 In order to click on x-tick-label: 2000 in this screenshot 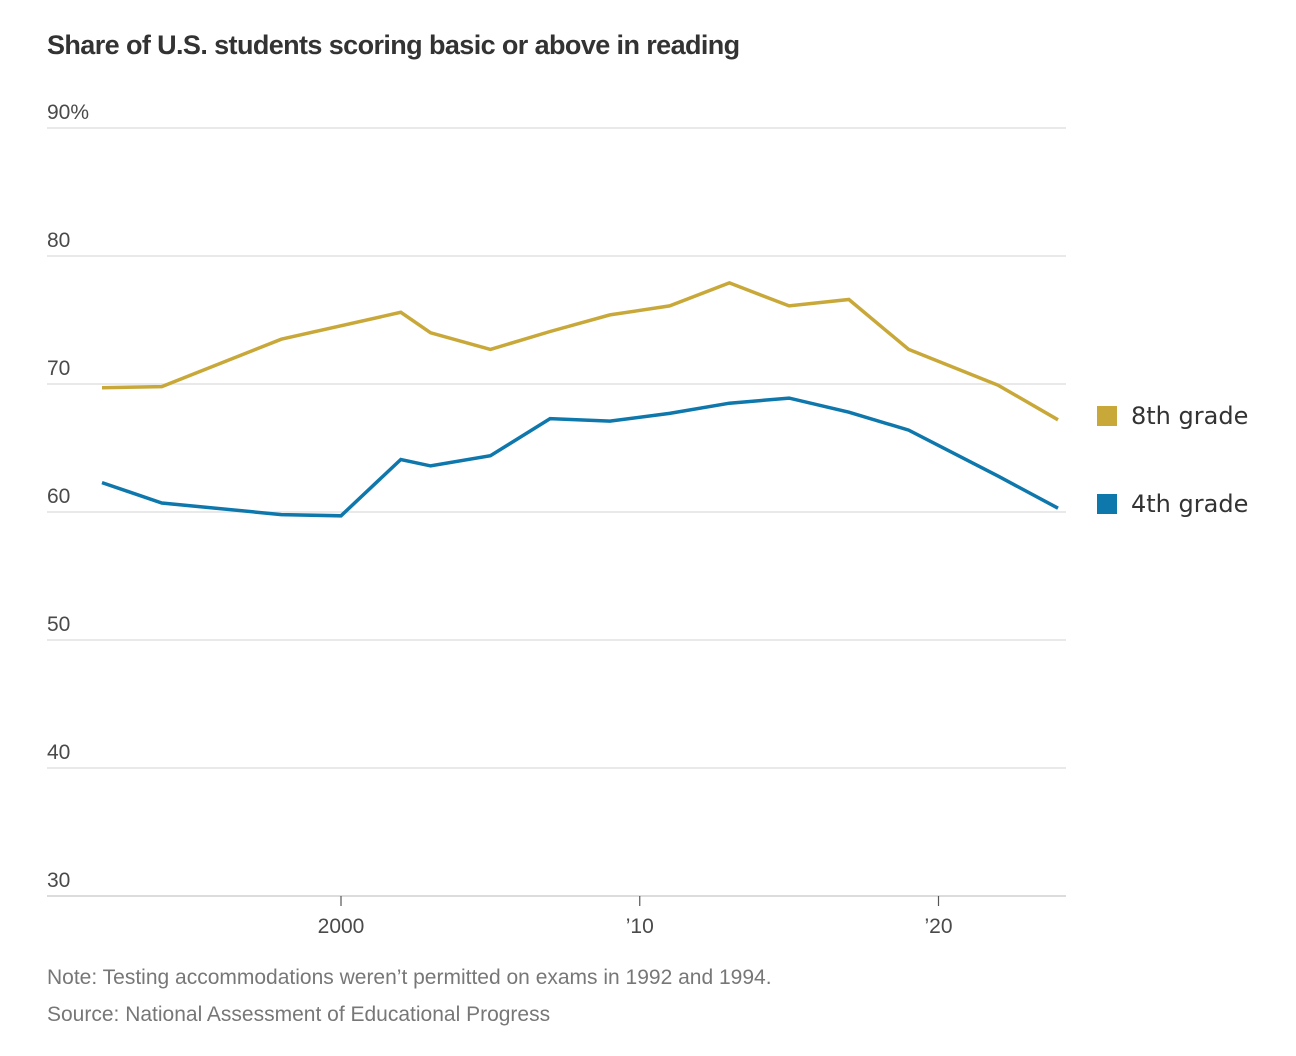, I will do `click(341, 926)`.